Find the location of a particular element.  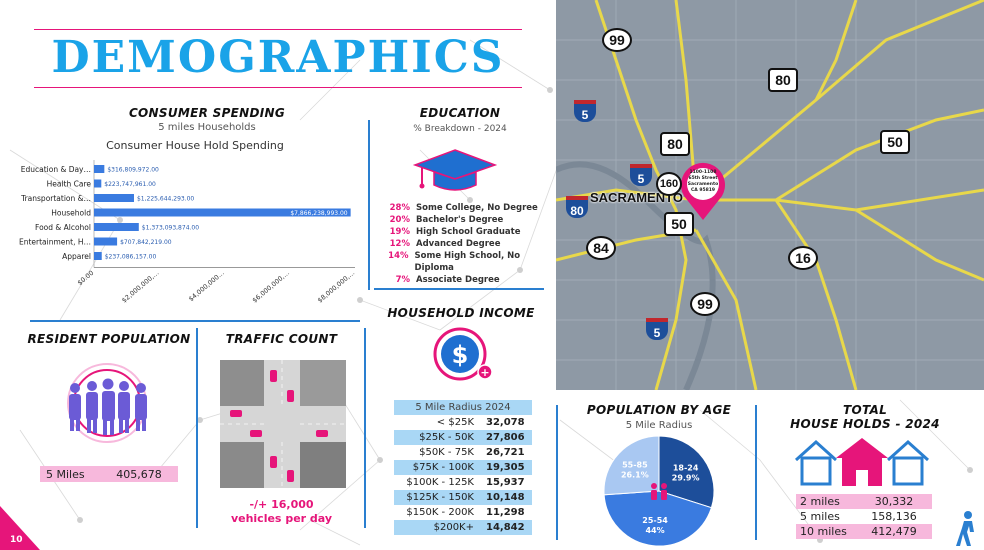

households-radius: 2 miles is located at coordinates (820, 501).